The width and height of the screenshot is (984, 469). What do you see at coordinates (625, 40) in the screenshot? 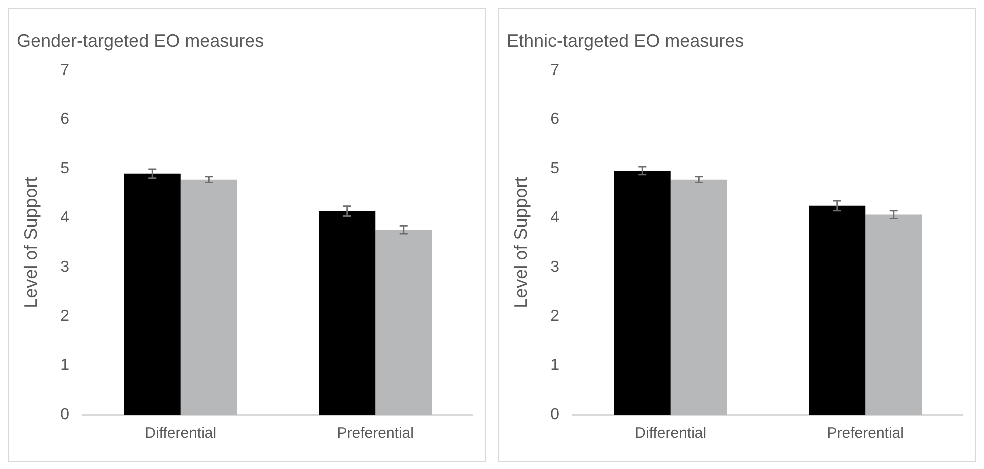
I see `chart-title: Ethnic-targeted EO measures` at bounding box center [625, 40].